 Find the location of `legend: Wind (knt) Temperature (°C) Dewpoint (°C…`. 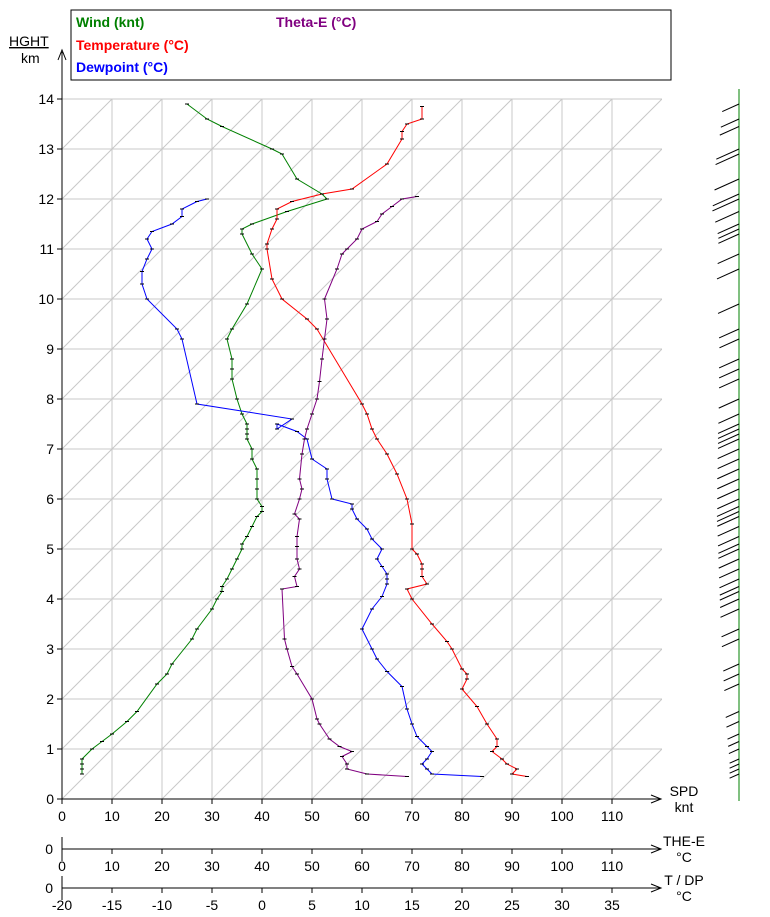

legend: Wind (knt) Temperature (°C) Dewpoint (°C… is located at coordinates (371, 45).